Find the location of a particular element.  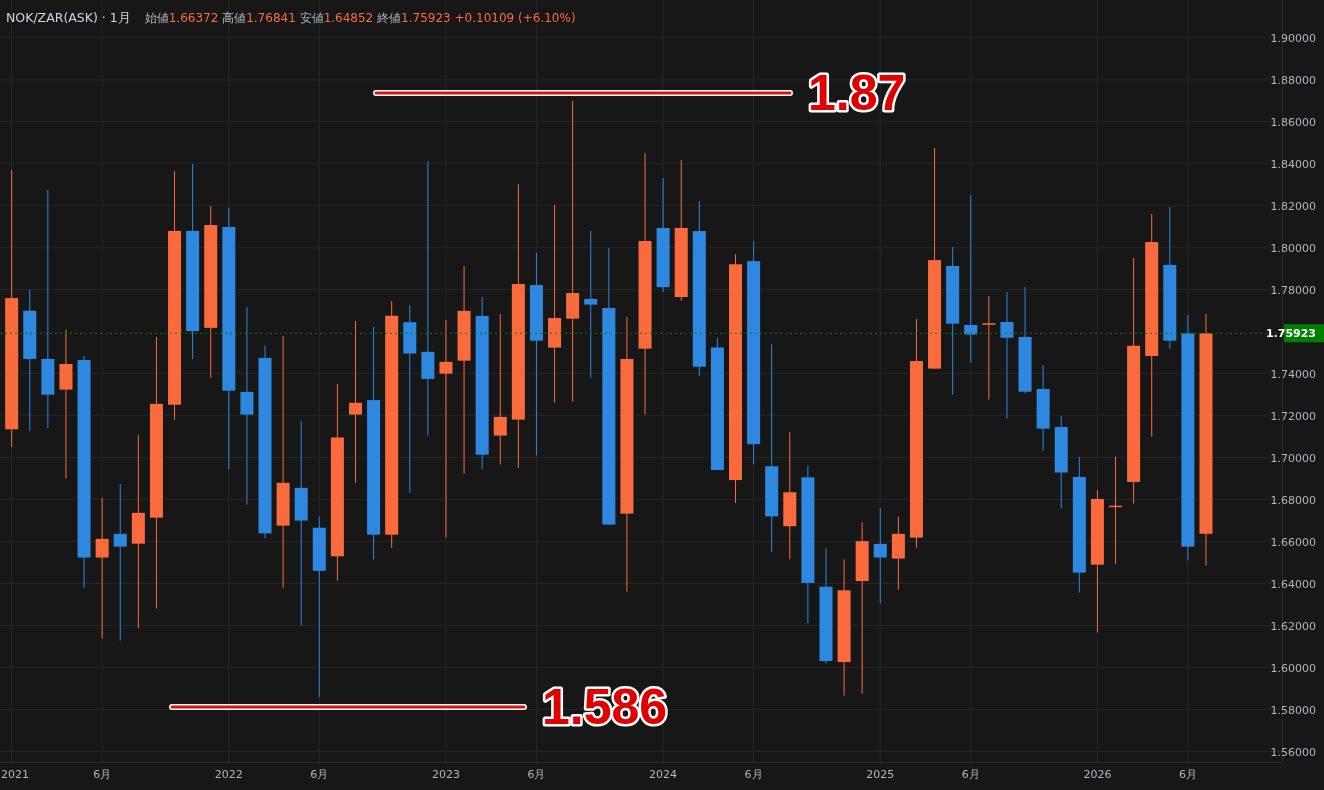

y-tick-label: 1.80000 is located at coordinates (1293, 248).